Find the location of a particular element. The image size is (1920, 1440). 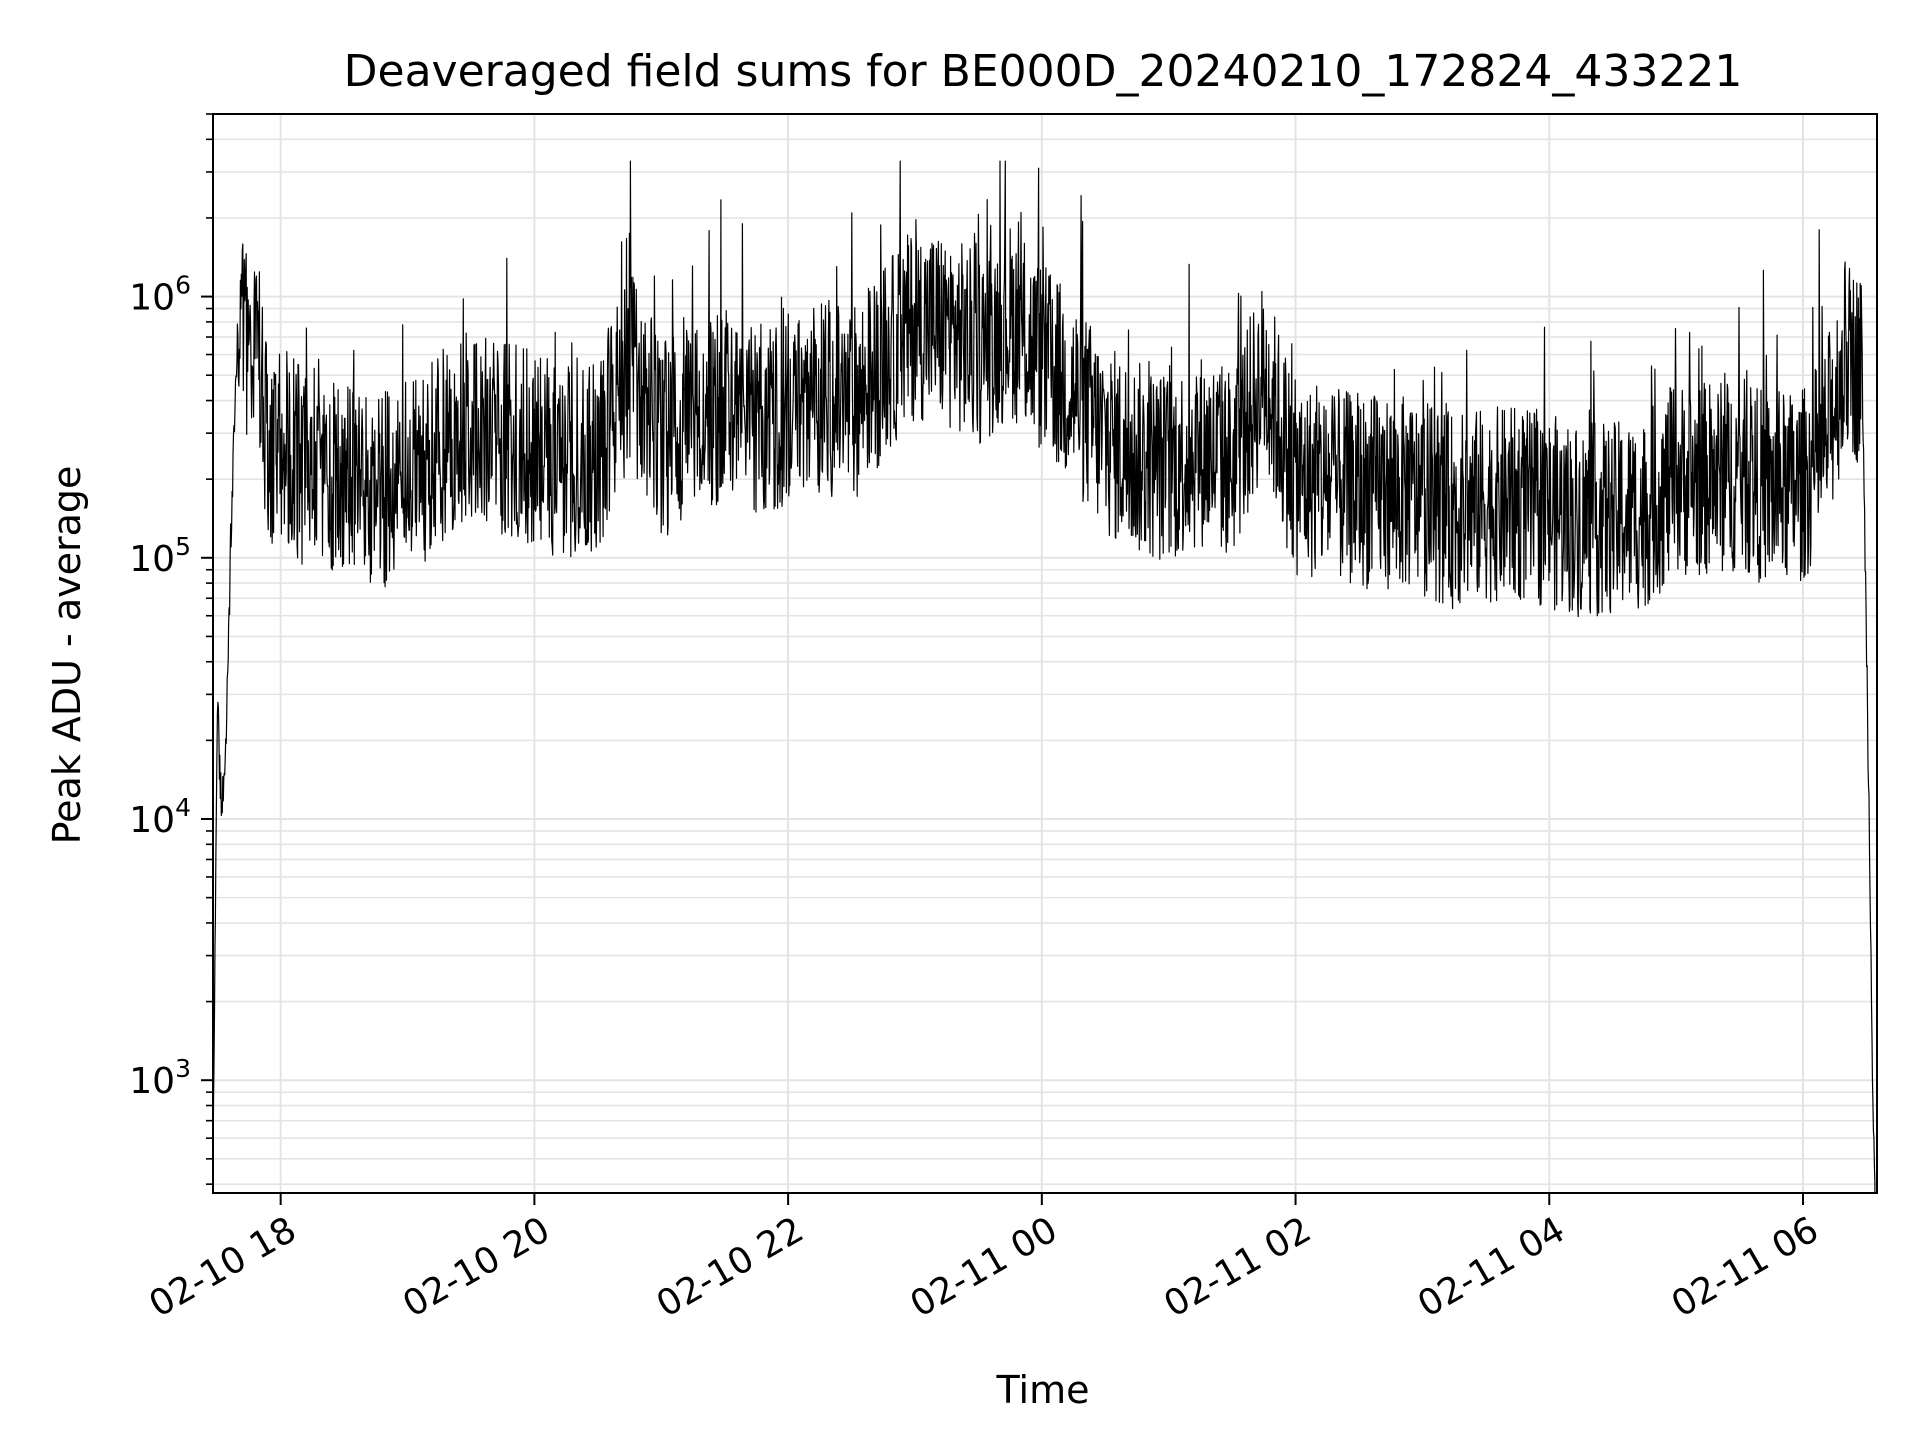

y-tick-label: 10⁴ is located at coordinates (160, 817).